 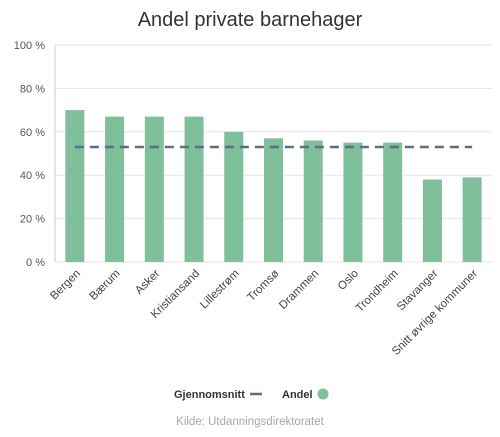 I want to click on y-tick-labels: 0 % 20 % 40 % 60 % 80 % 100 %, so click(x=29, y=154).